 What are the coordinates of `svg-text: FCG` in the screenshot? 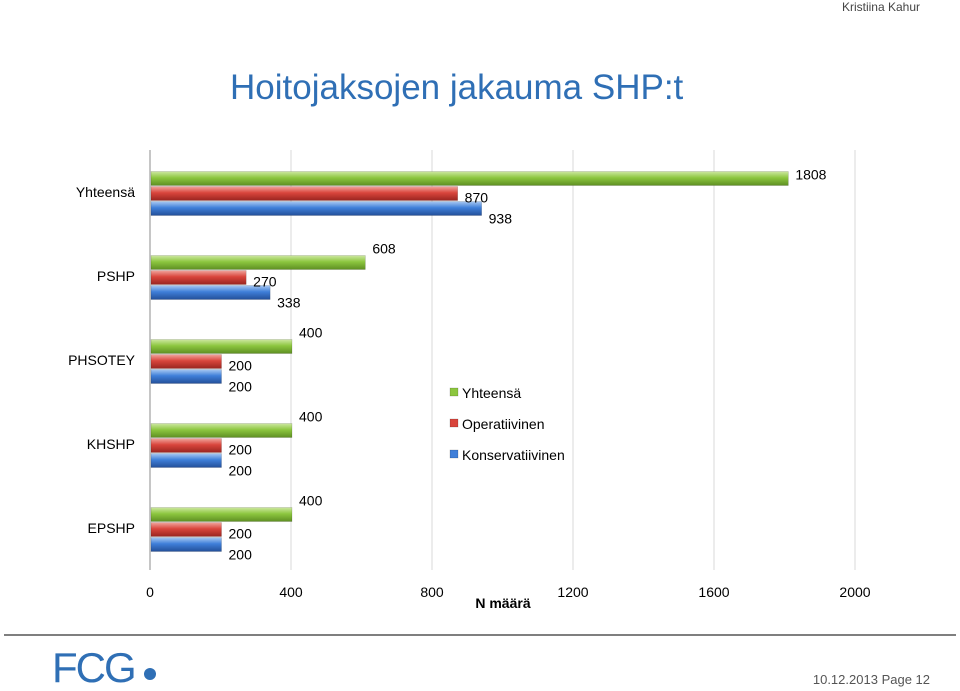 It's located at (93, 666).